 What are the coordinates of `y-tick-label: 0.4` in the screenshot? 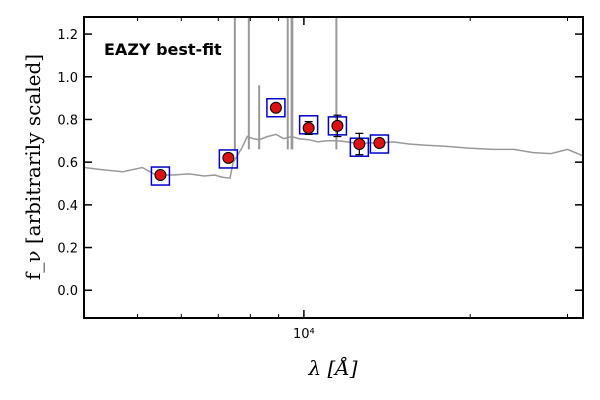 It's located at (67, 206).